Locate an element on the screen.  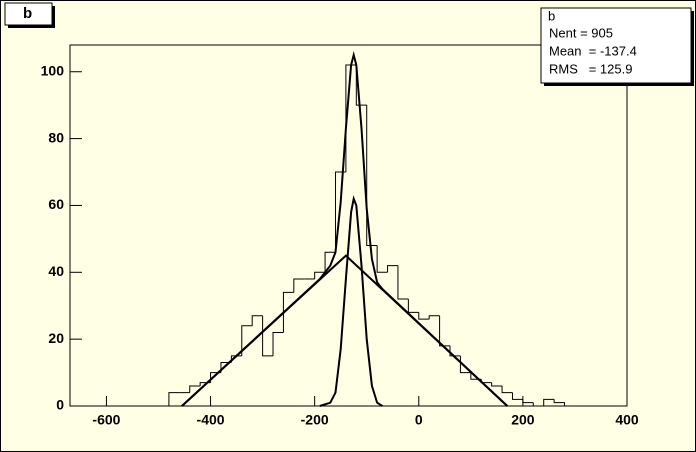
stats-title: b is located at coordinates (551, 15).